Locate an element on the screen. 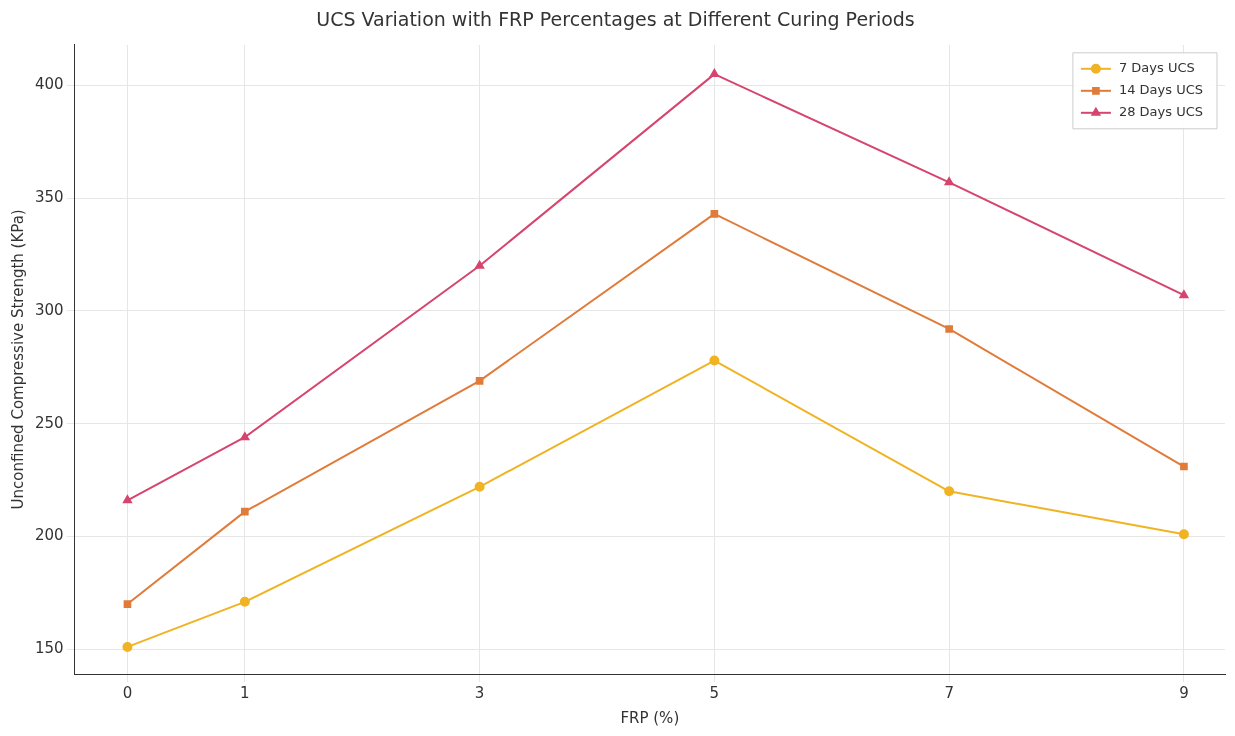  legend-label: 28 Days UCS is located at coordinates (1160, 112).